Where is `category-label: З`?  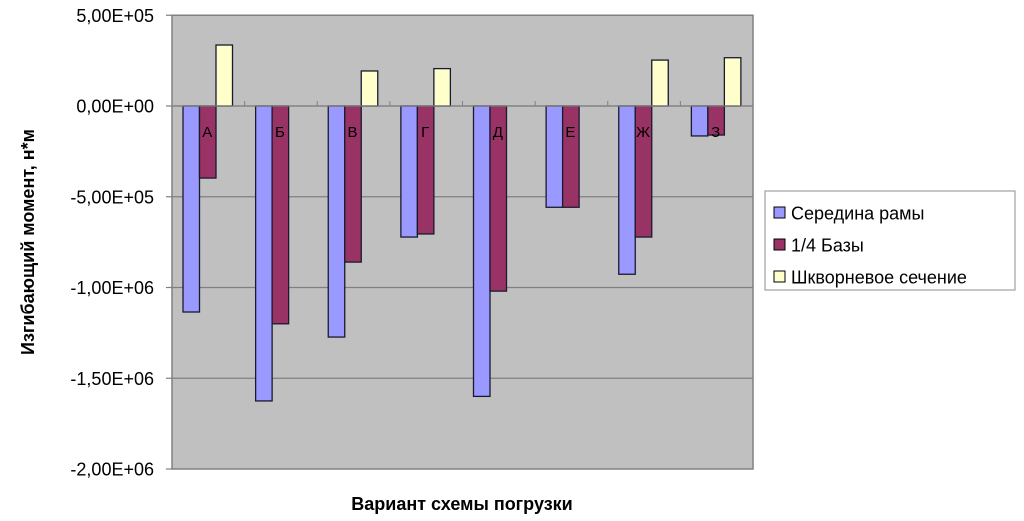
category-label: З is located at coordinates (715, 132).